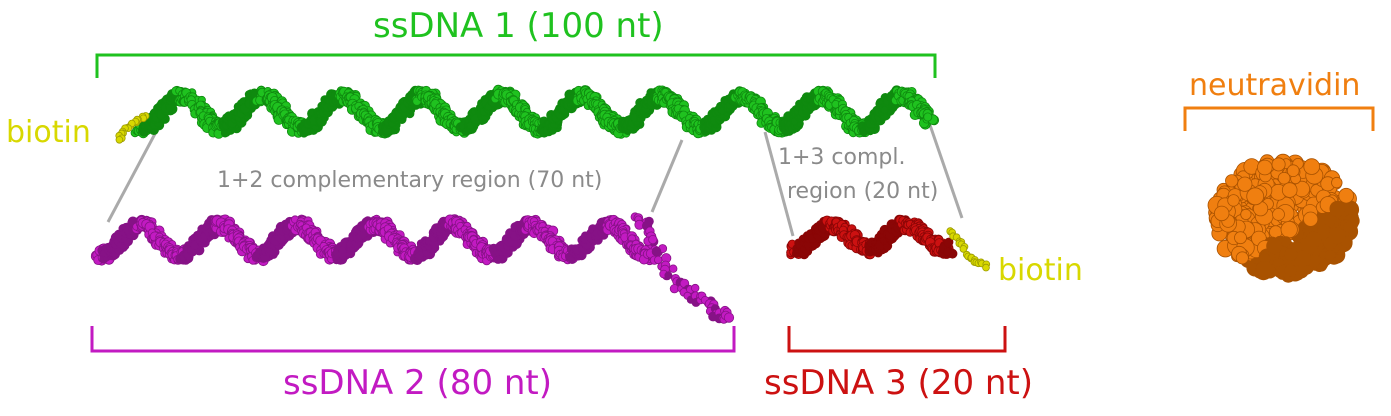  Describe the element at coordinates (132, 128) in the screenshot. I see `biotin-left-molecule` at that location.